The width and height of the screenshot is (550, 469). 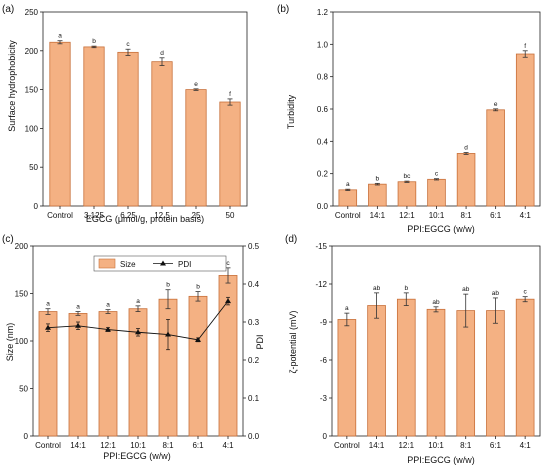 What do you see at coordinates (8, 9) in the screenshot?
I see `panel-label-a: (a)` at bounding box center [8, 9].